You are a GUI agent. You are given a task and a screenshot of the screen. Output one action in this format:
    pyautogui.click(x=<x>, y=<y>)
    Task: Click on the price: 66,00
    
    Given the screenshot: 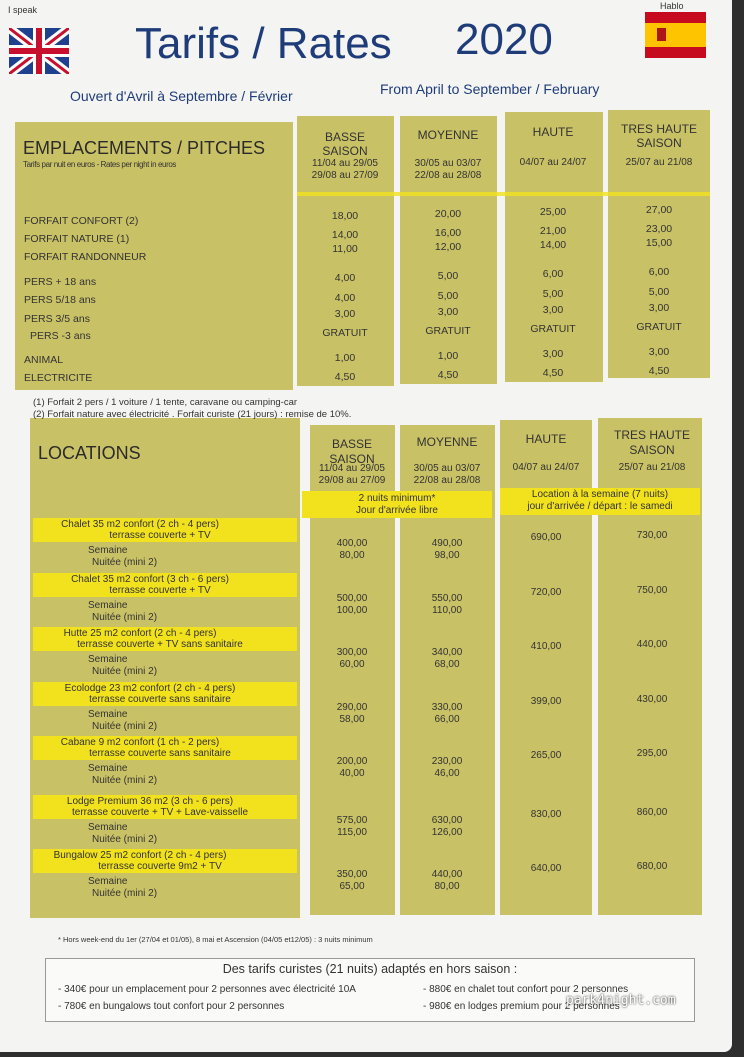 What is the action you would take?
    pyautogui.click(x=447, y=719)
    